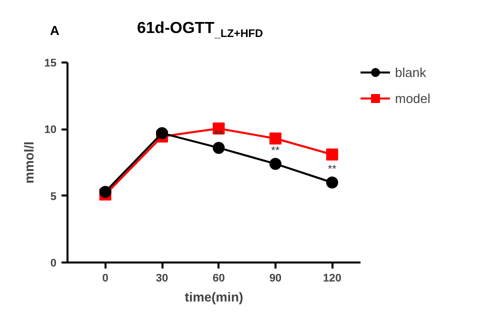 The height and width of the screenshot is (329, 503). What do you see at coordinates (410, 72) in the screenshot?
I see `legend-label: blank` at bounding box center [410, 72].